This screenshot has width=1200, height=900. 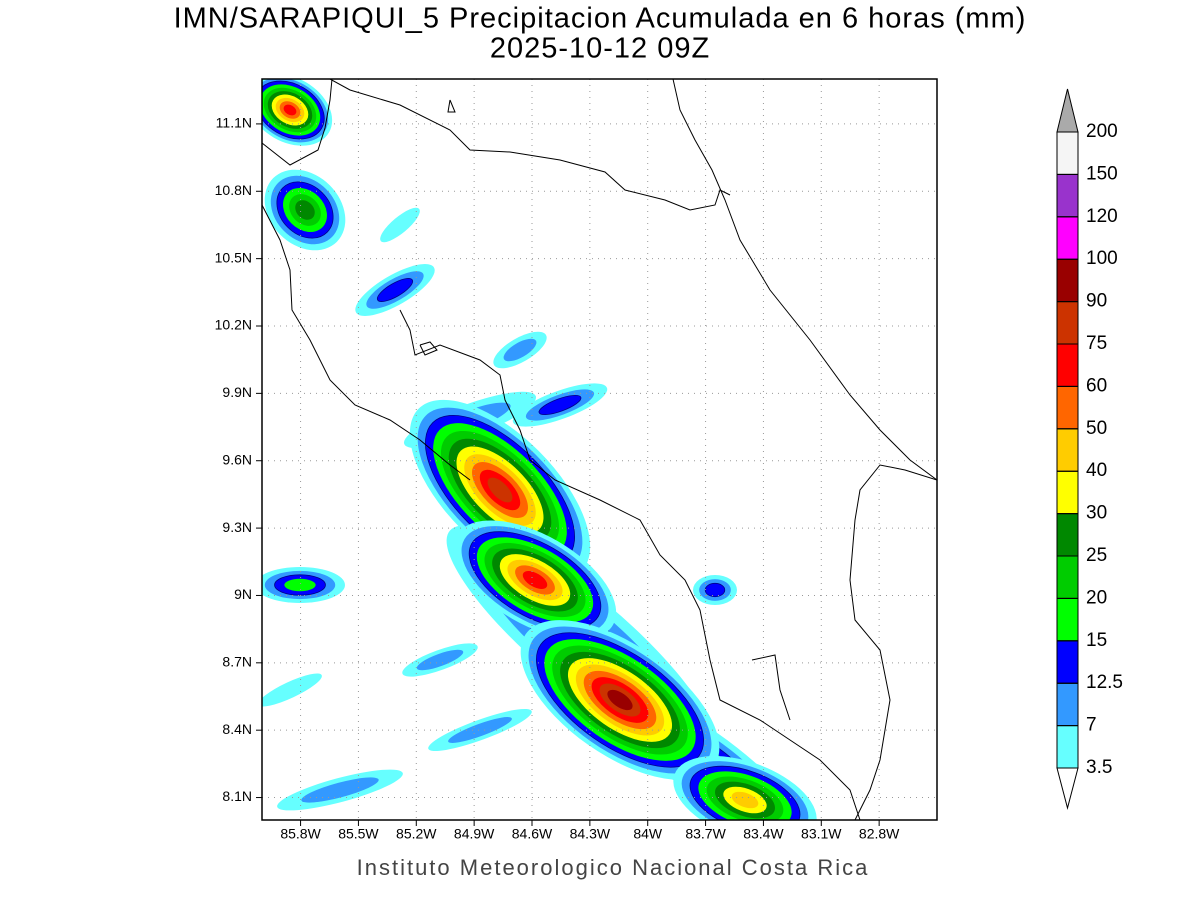 What do you see at coordinates (233, 257) in the screenshot?
I see `lat-tick-label: 10.5N` at bounding box center [233, 257].